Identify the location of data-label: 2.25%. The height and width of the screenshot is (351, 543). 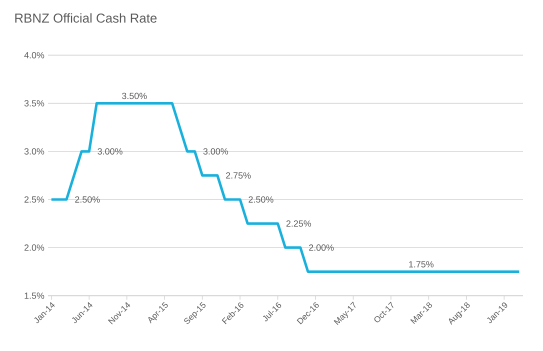
(299, 223).